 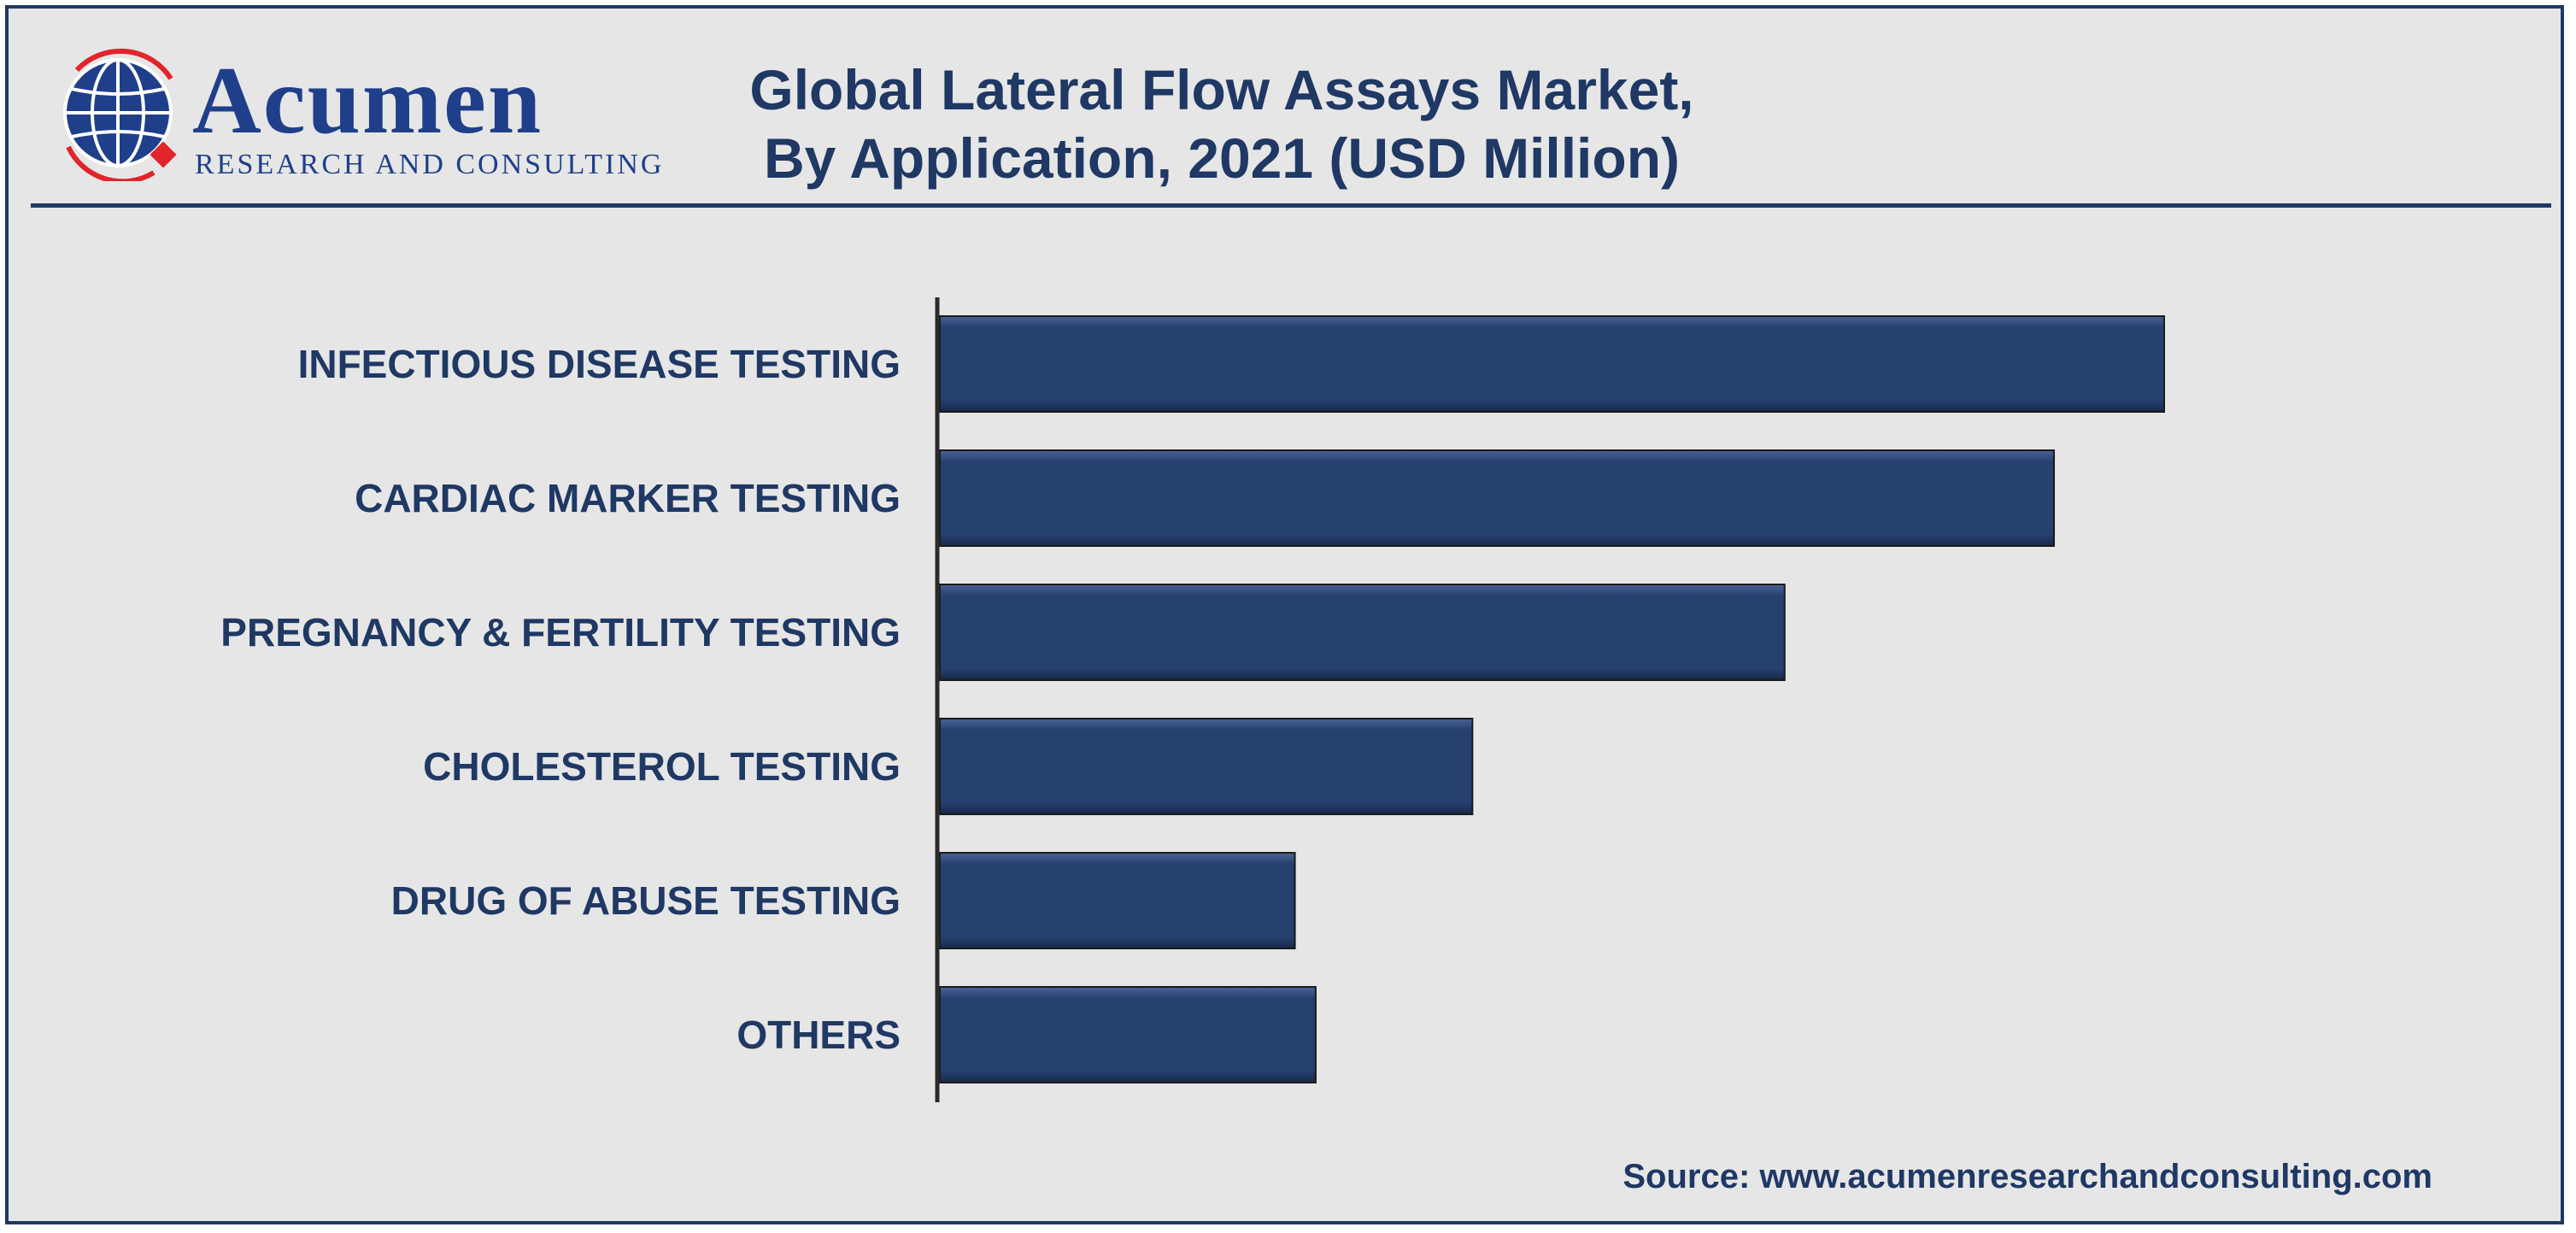 What do you see at coordinates (1221, 89) in the screenshot?
I see `chart-title-line1: Global Lateral Flow Assays Market,` at bounding box center [1221, 89].